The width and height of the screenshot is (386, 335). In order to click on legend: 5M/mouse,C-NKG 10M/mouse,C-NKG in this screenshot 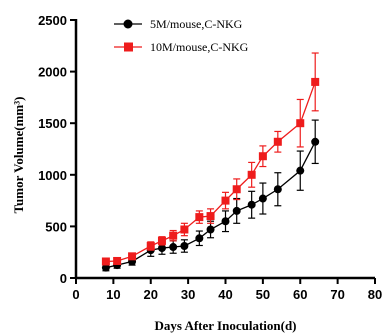, I will do `click(181, 35)`.